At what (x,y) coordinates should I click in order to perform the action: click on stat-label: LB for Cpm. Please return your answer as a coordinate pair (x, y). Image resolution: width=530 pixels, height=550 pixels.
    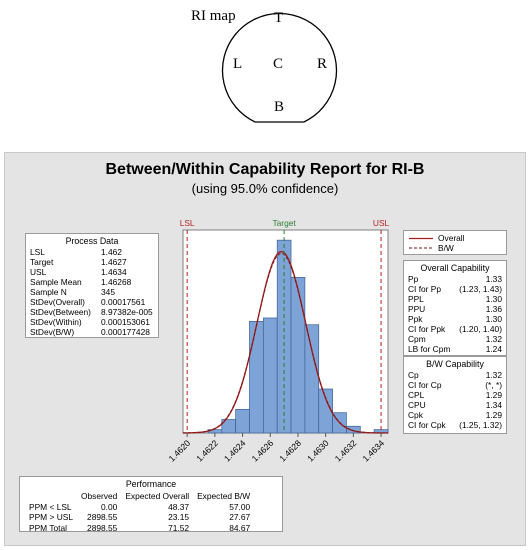
    Looking at the image, I should click on (429, 349).